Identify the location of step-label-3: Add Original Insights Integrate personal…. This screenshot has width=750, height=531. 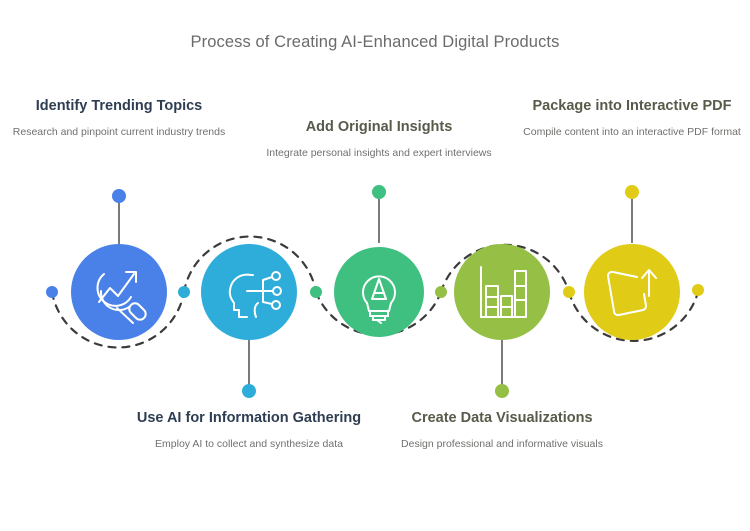
(379, 139).